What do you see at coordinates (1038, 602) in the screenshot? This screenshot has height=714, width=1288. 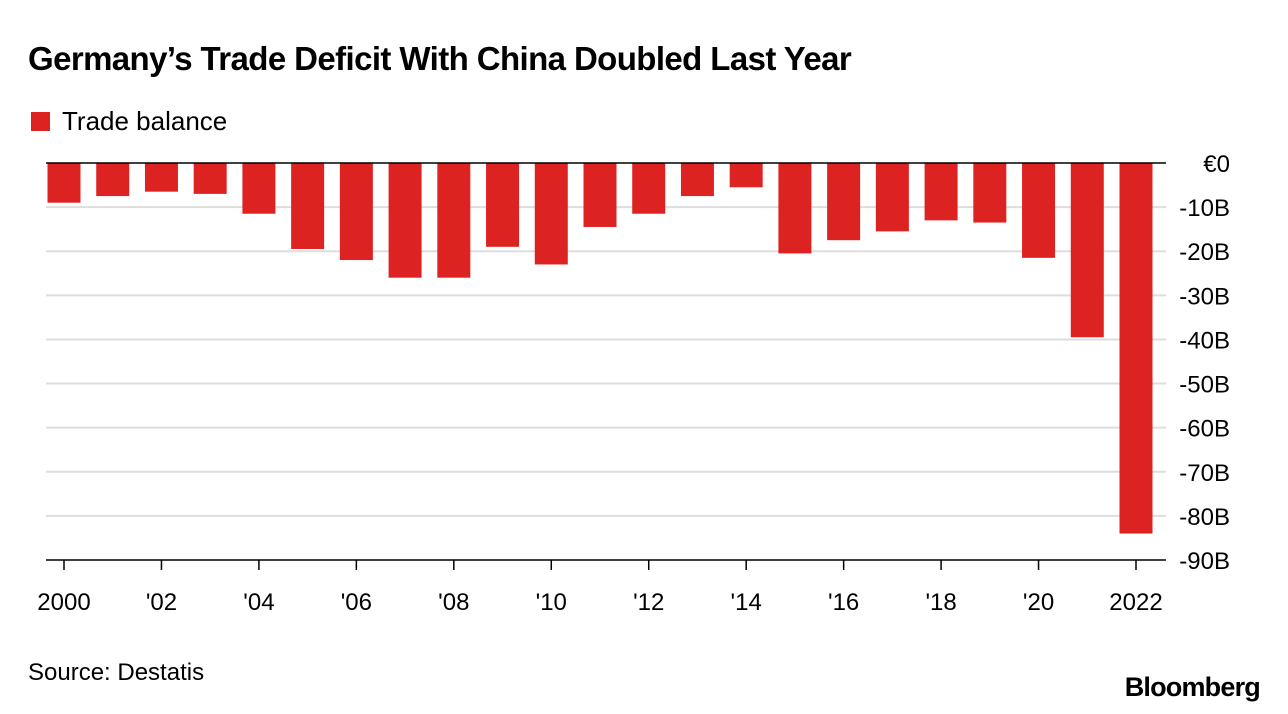 I see `x-tick-label: '20` at bounding box center [1038, 602].